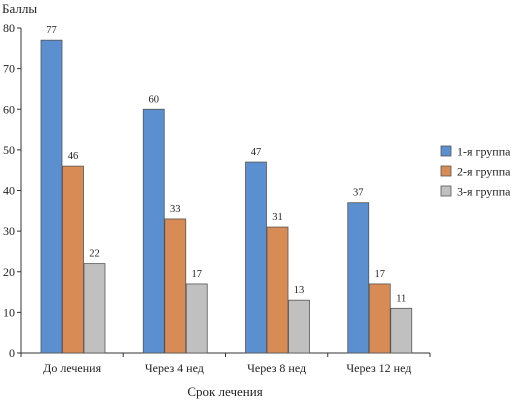  Describe the element at coordinates (256, 152) in the screenshot. I see `data-label: 47` at that location.